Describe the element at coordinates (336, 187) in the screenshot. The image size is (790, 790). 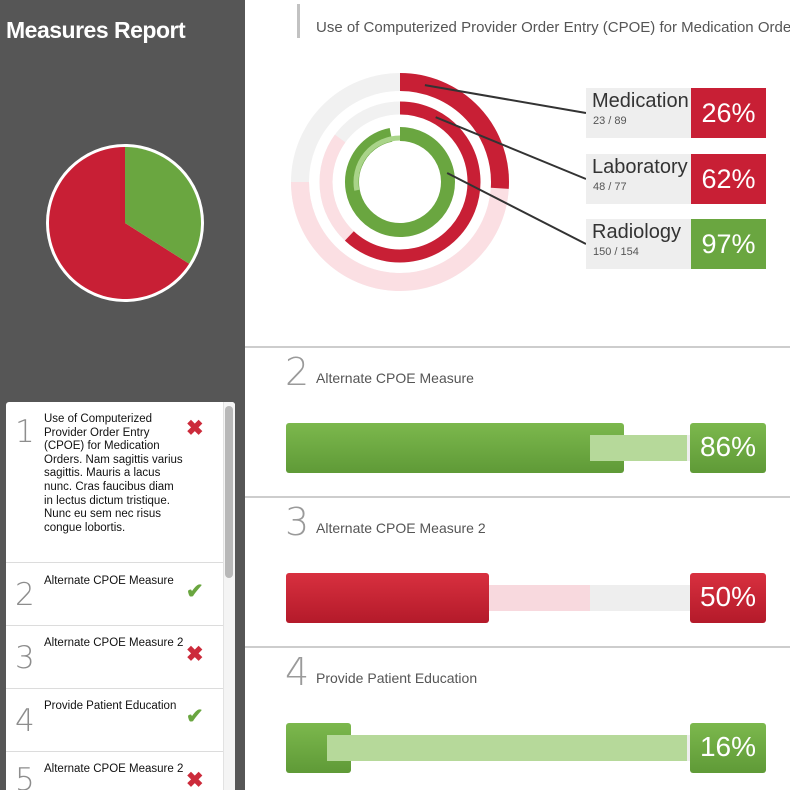
I see `ring-target-laboratory` at that location.